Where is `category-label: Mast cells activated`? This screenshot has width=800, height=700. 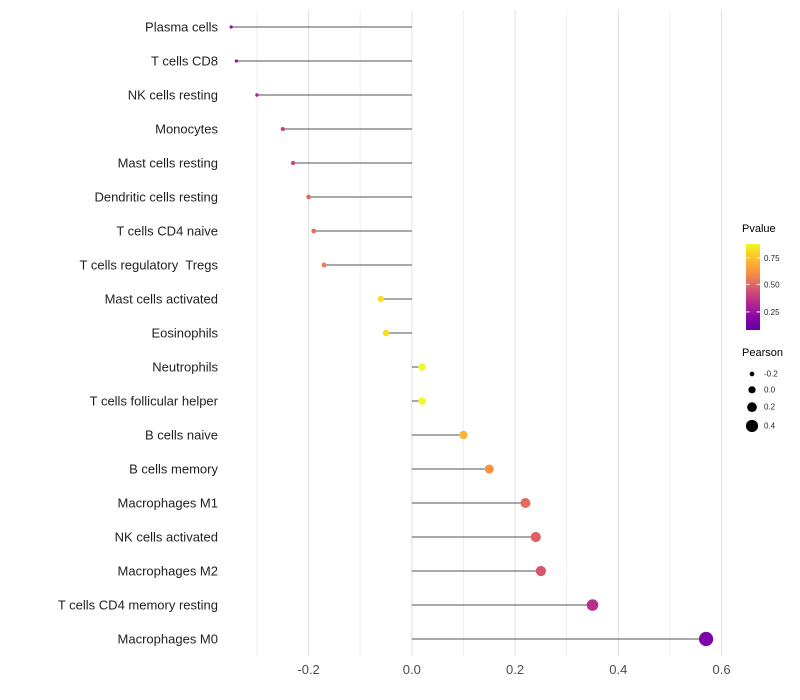 category-label: Mast cells activated is located at coordinates (161, 299).